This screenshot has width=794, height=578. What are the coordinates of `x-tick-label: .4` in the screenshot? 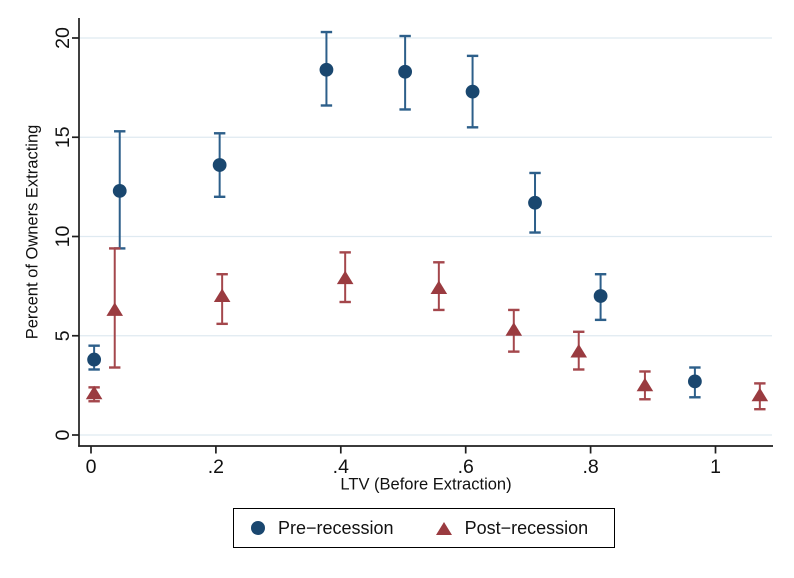 It's located at (341, 467).